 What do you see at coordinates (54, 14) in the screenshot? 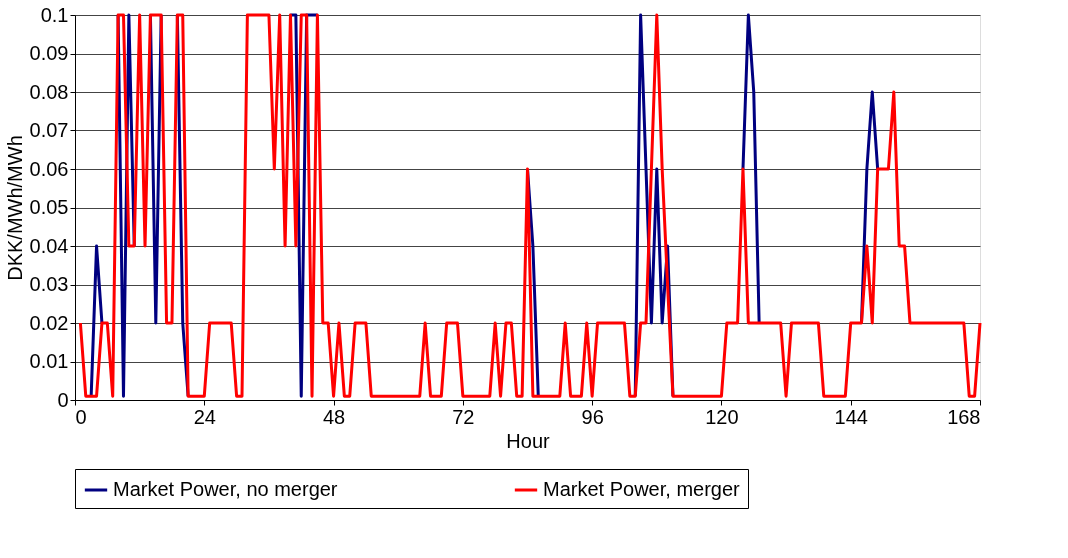
I see `y-tick-label: 0.1` at bounding box center [54, 14].